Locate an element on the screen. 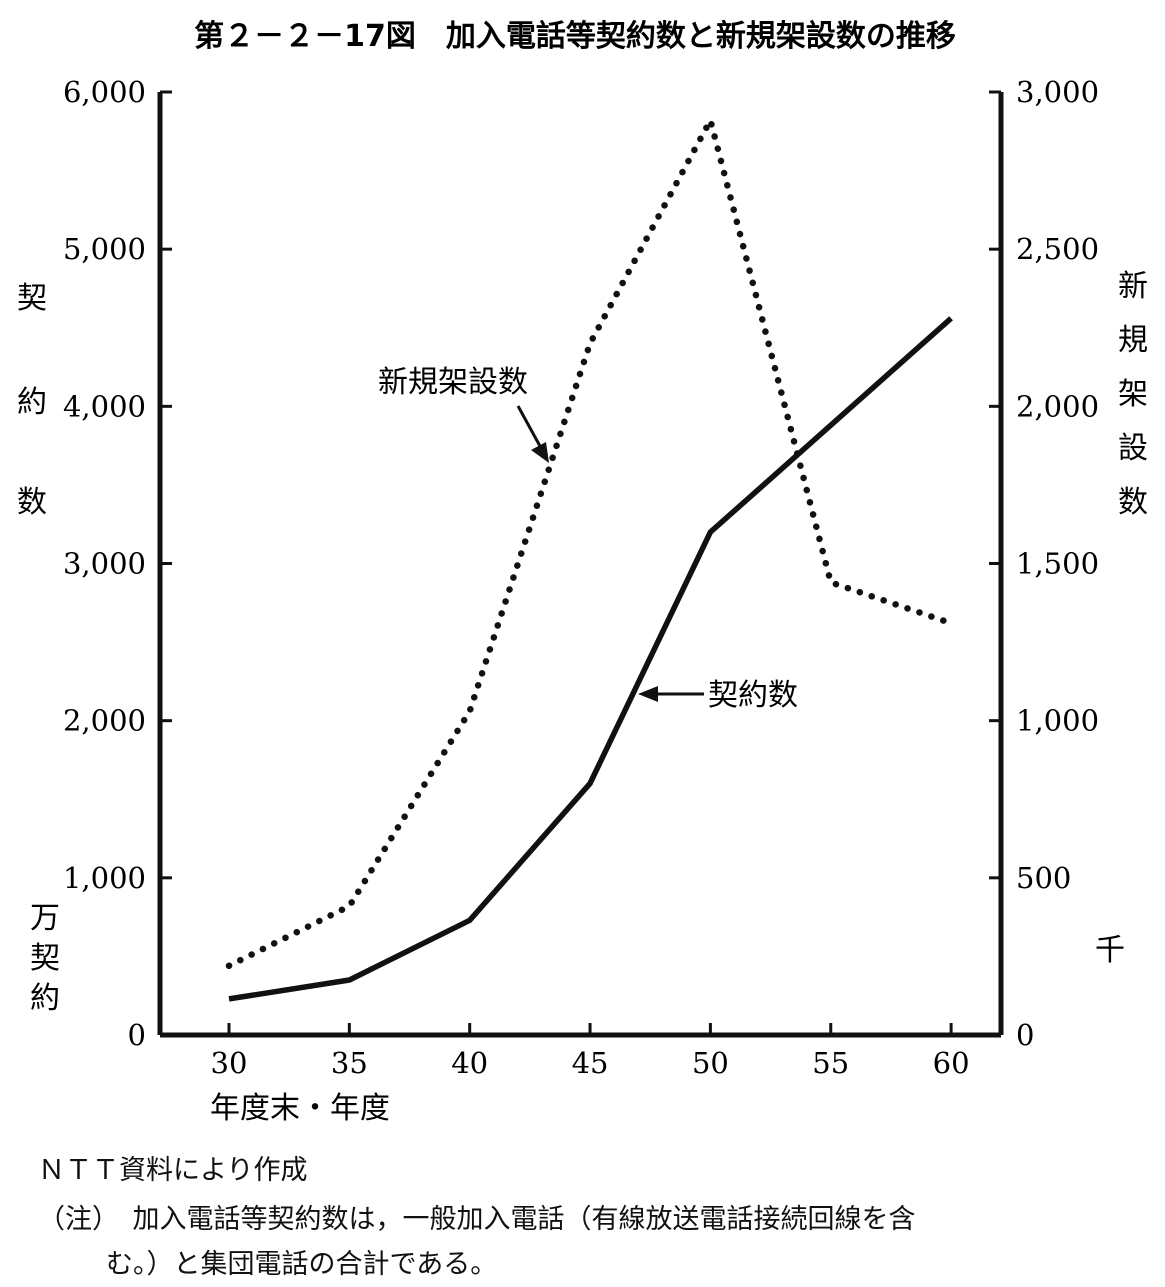  left-axis-unit-char: 契 is located at coordinates (45, 958).